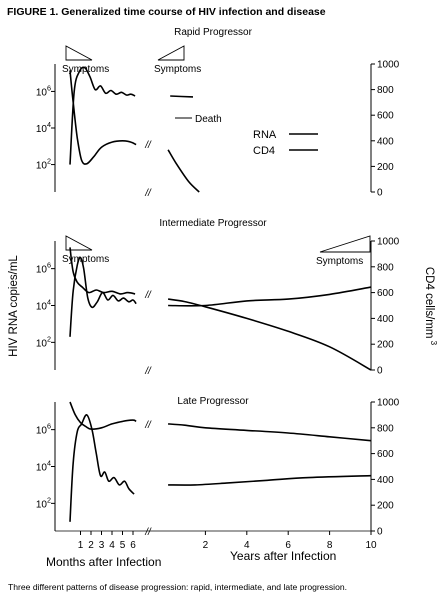  I want to click on x-tick-label-month: 4, so click(112, 545).